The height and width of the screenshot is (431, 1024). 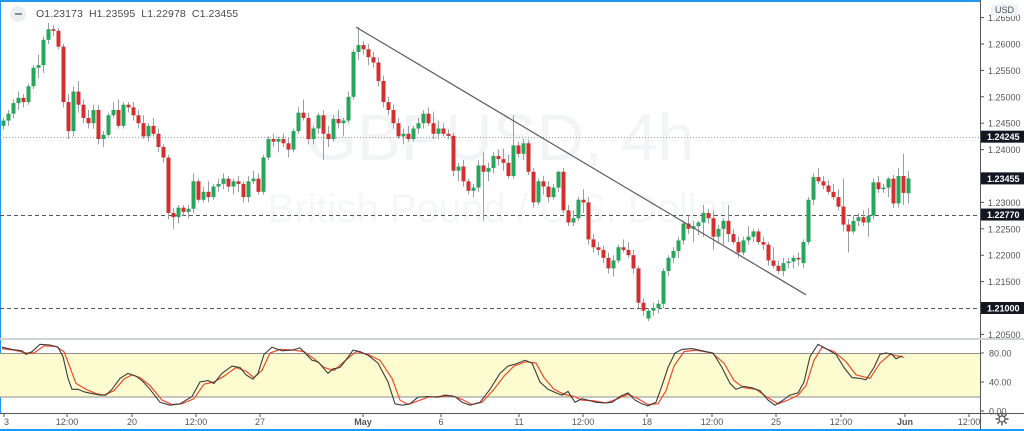 I want to click on collapse-legend-button, so click(x=18, y=14).